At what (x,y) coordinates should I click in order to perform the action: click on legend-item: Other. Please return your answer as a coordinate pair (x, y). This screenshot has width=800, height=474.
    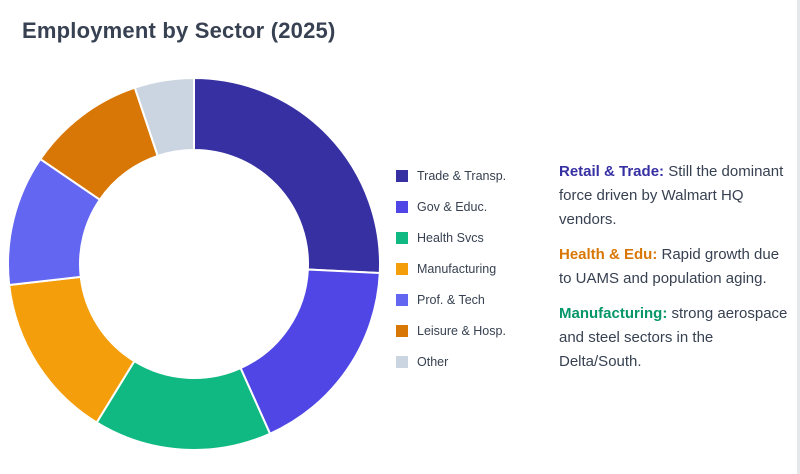
    Looking at the image, I should click on (471, 361).